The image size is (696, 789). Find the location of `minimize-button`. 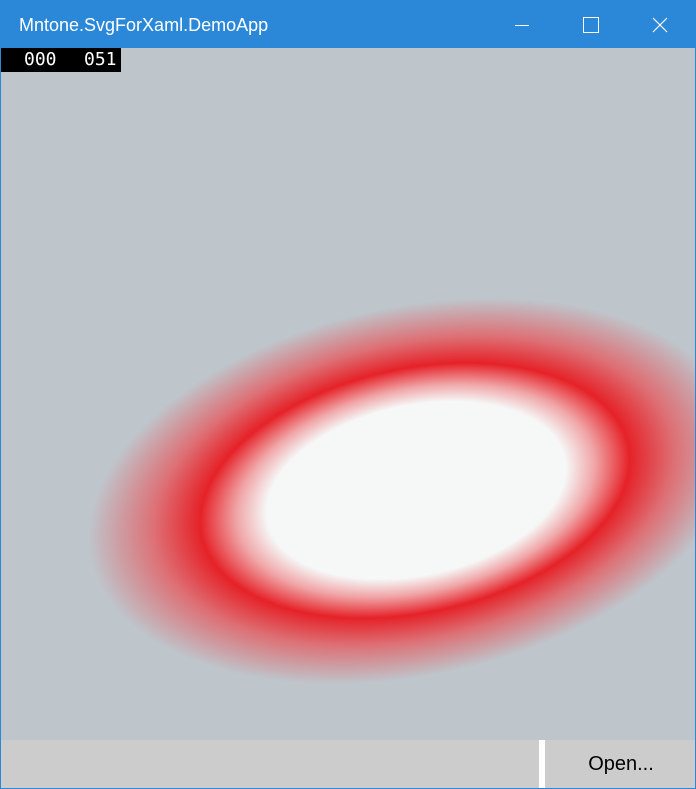

minimize-button is located at coordinates (522, 24).